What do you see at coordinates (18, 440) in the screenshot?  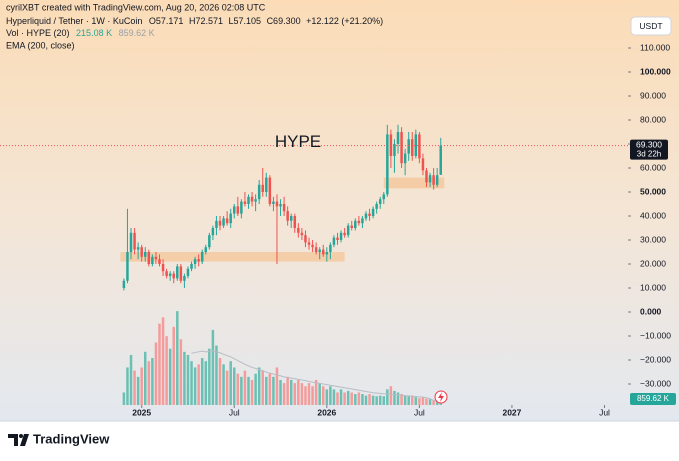 I see `logo-mark` at bounding box center [18, 440].